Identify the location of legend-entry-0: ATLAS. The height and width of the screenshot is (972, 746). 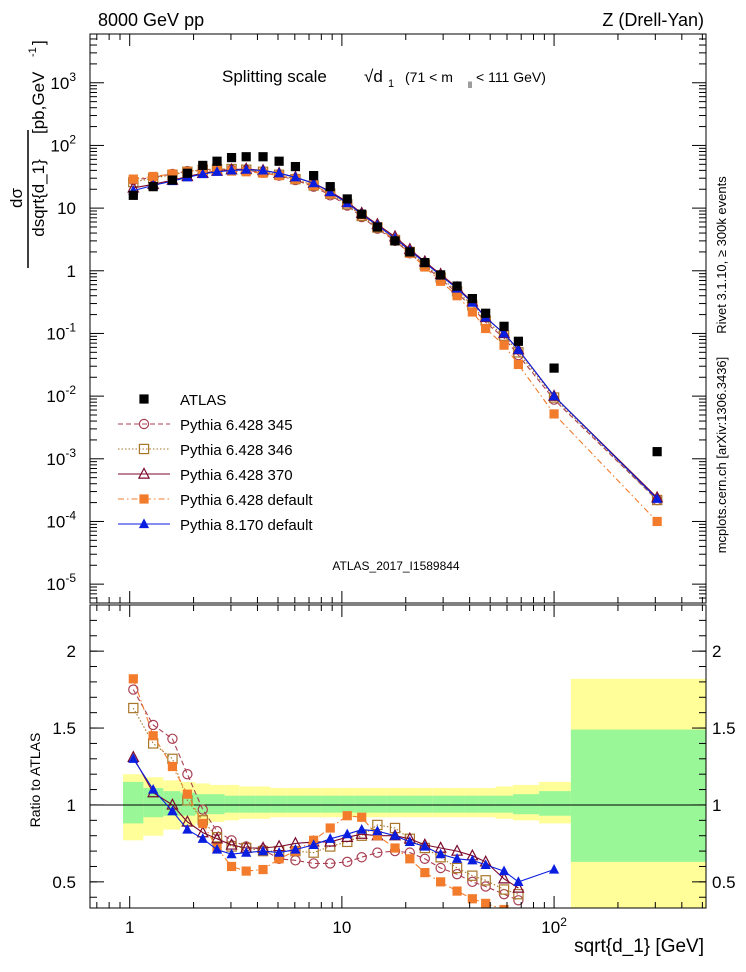
(182, 400).